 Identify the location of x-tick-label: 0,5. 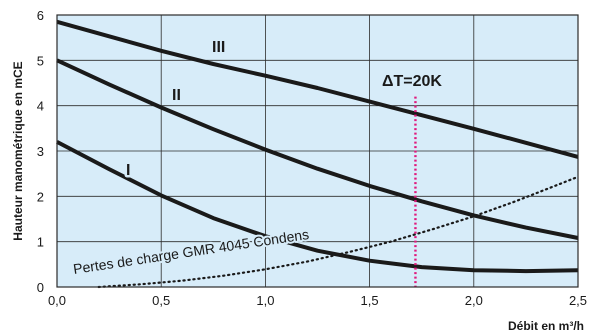
(161, 300).